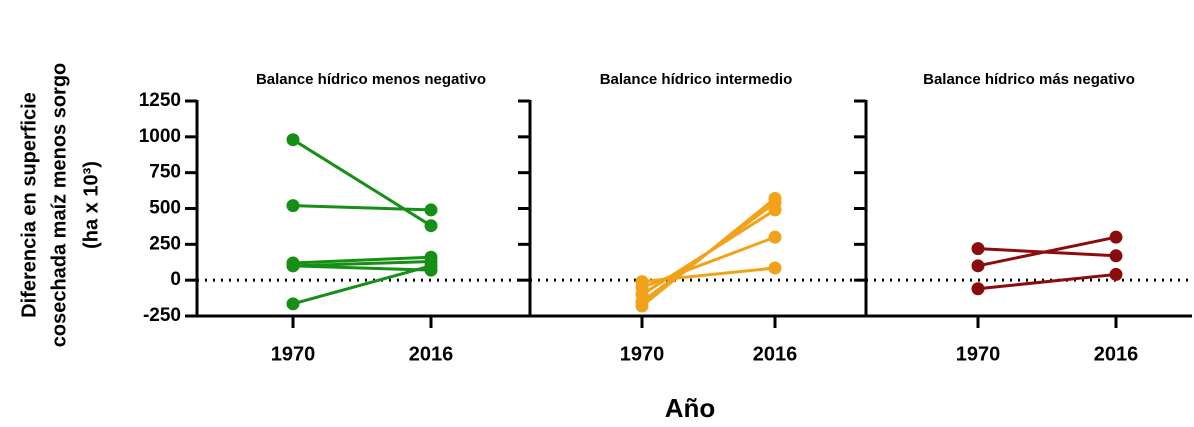 The width and height of the screenshot is (1194, 427). I want to click on y-tick-label: 1000, so click(160, 136).